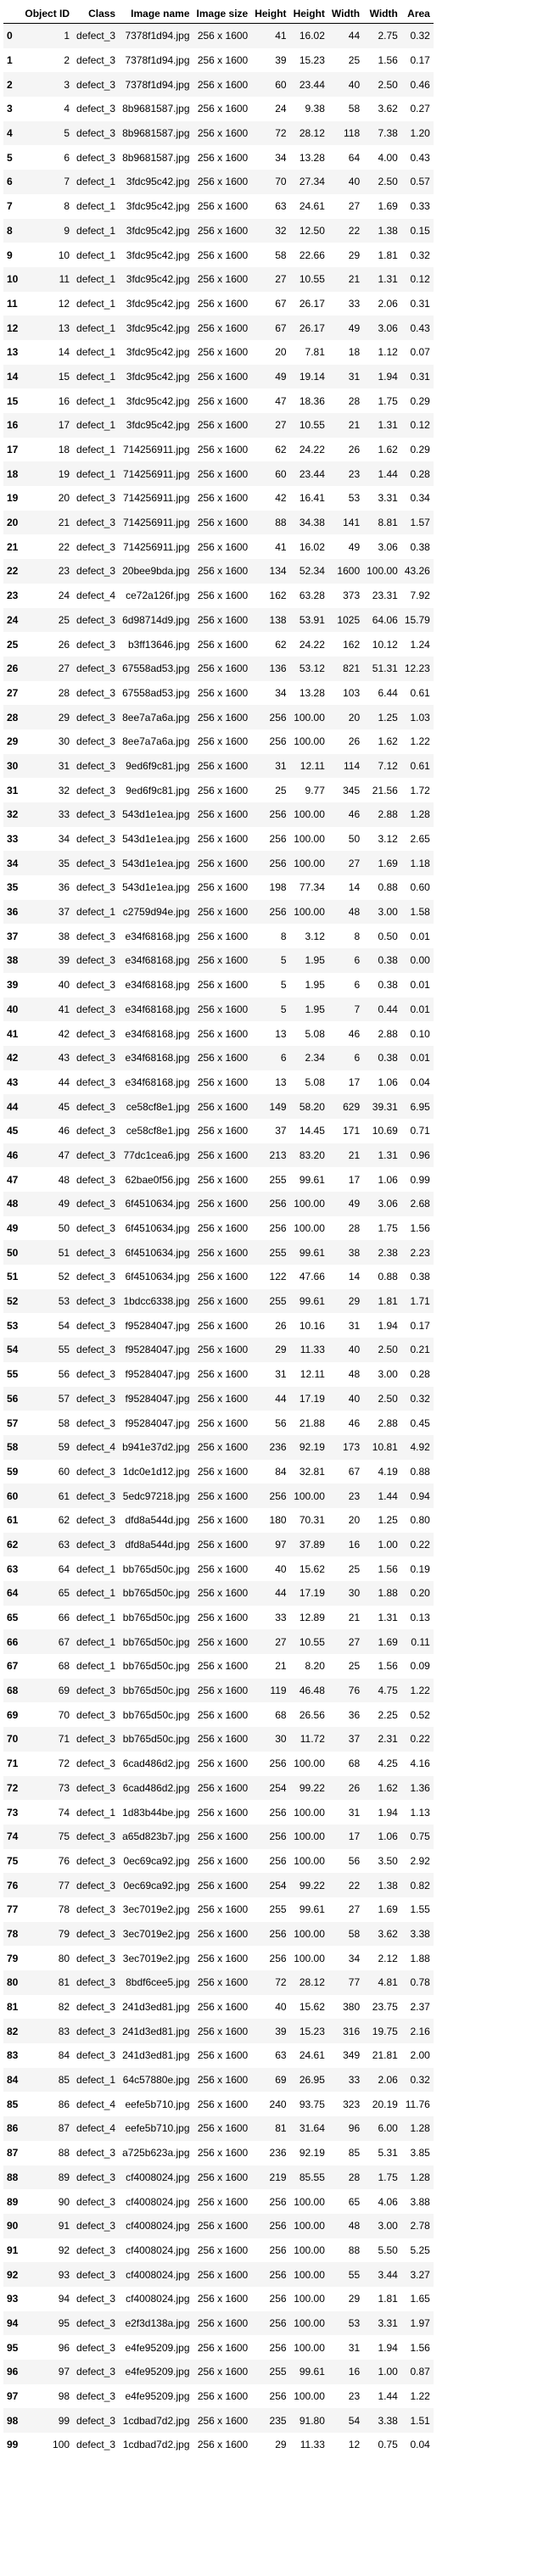  I want to click on table-cell: 4.06, so click(388, 2201).